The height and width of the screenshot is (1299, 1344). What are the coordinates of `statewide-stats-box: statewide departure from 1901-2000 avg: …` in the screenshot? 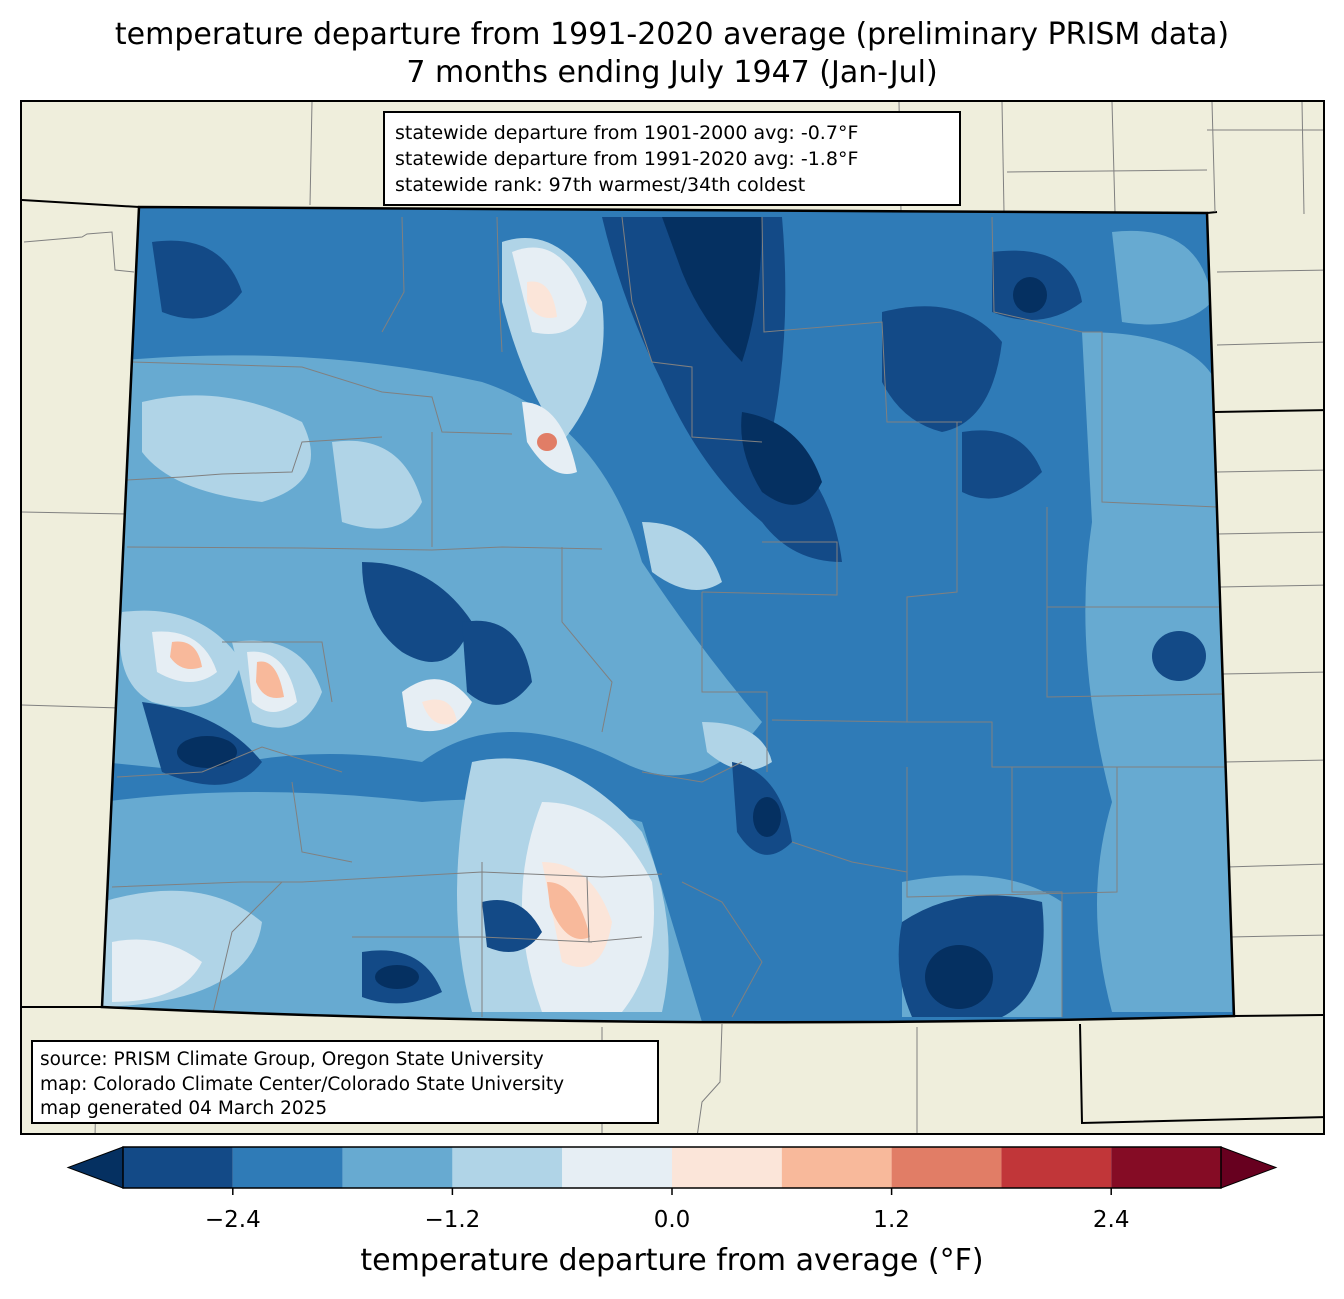 It's located at (672, 158).